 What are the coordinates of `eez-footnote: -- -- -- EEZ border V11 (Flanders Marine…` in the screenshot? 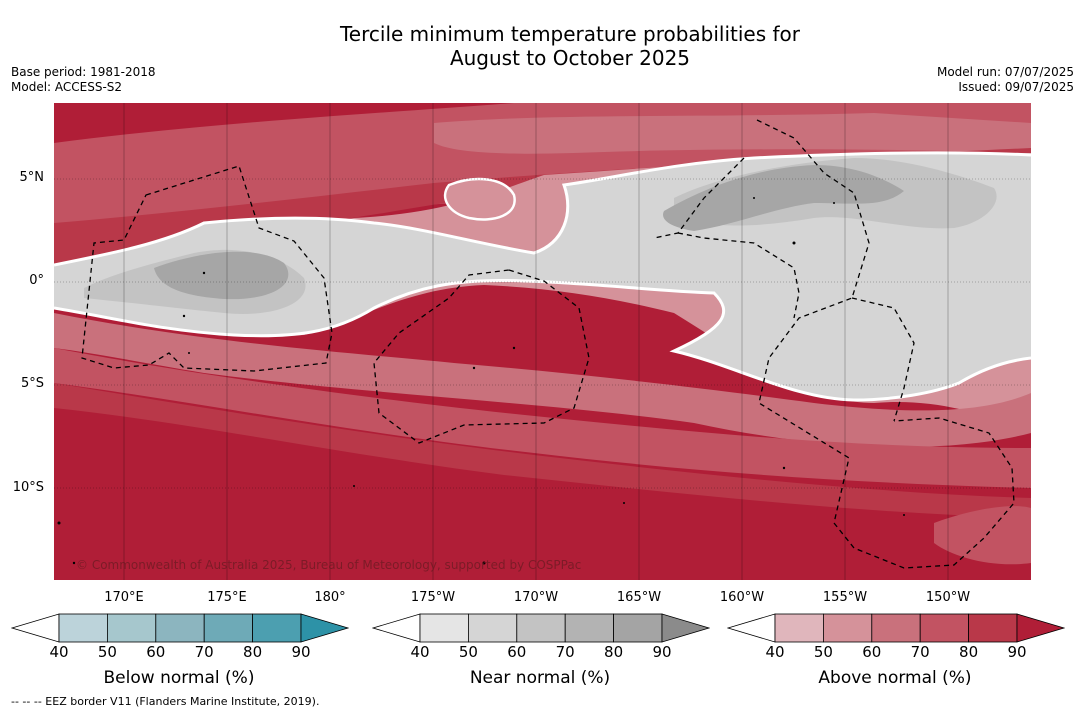 It's located at (165, 701).